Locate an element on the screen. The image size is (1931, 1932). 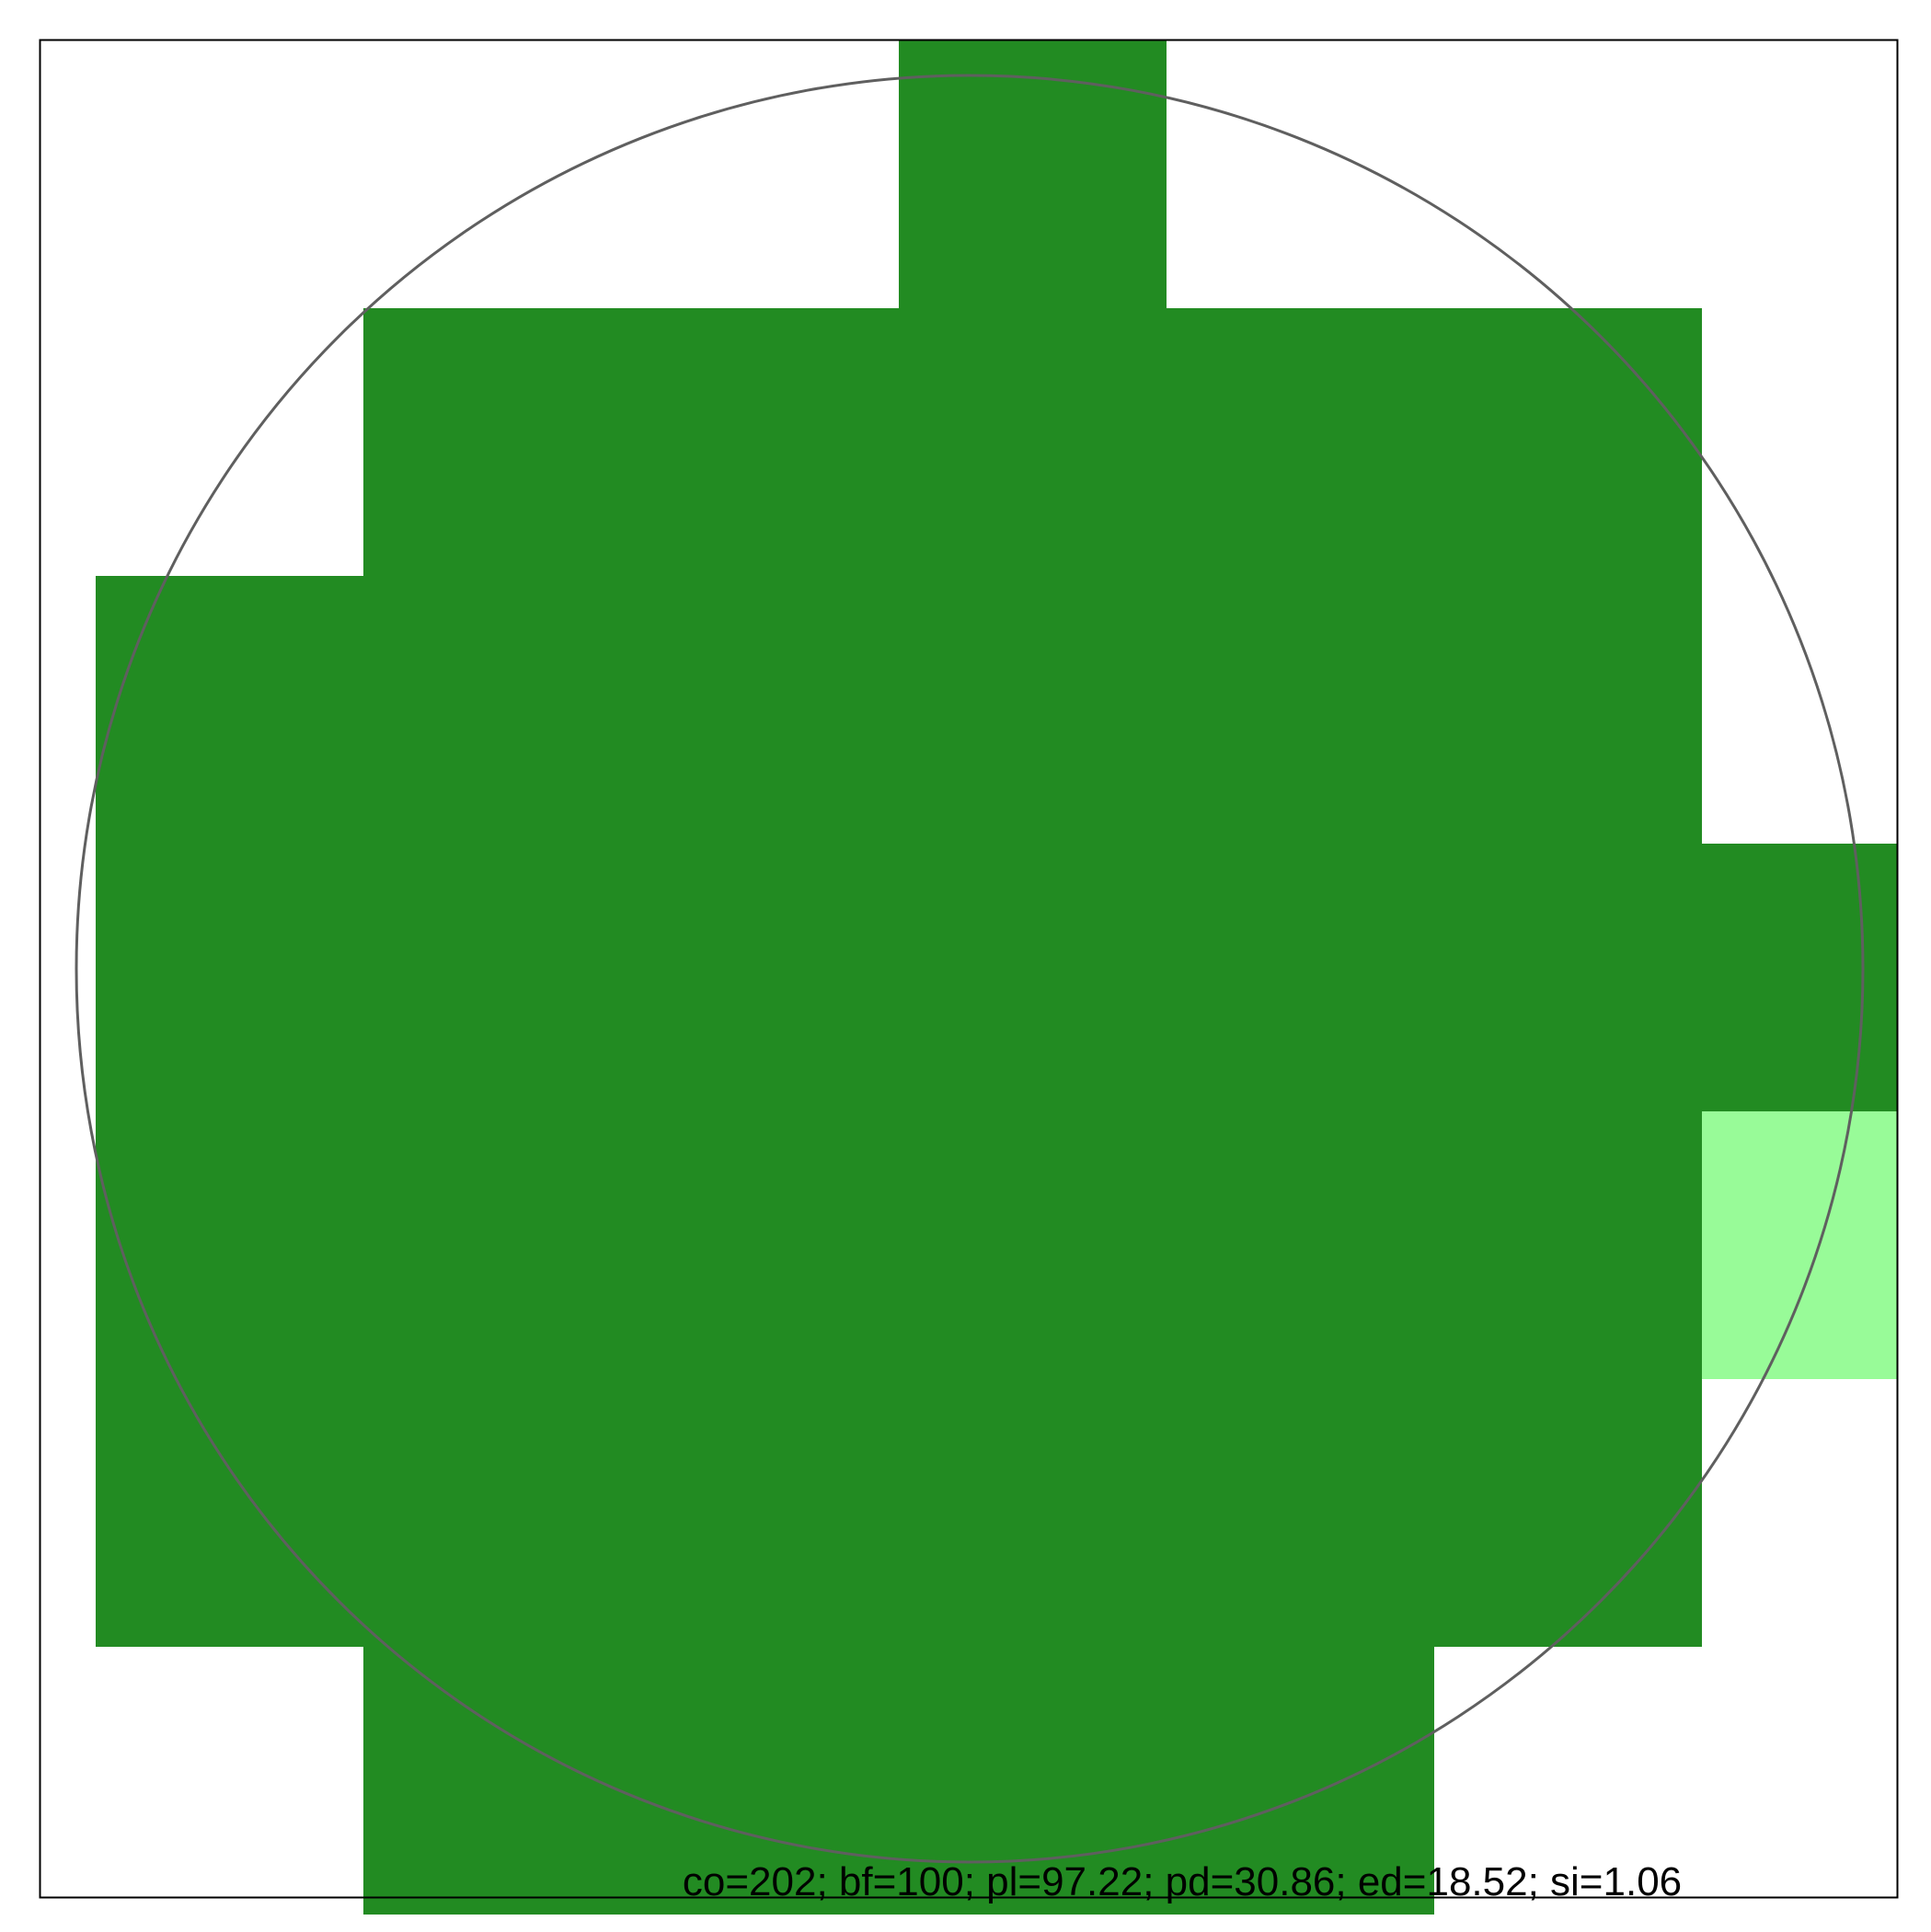
grid-cell-light is located at coordinates (1800, 1245).